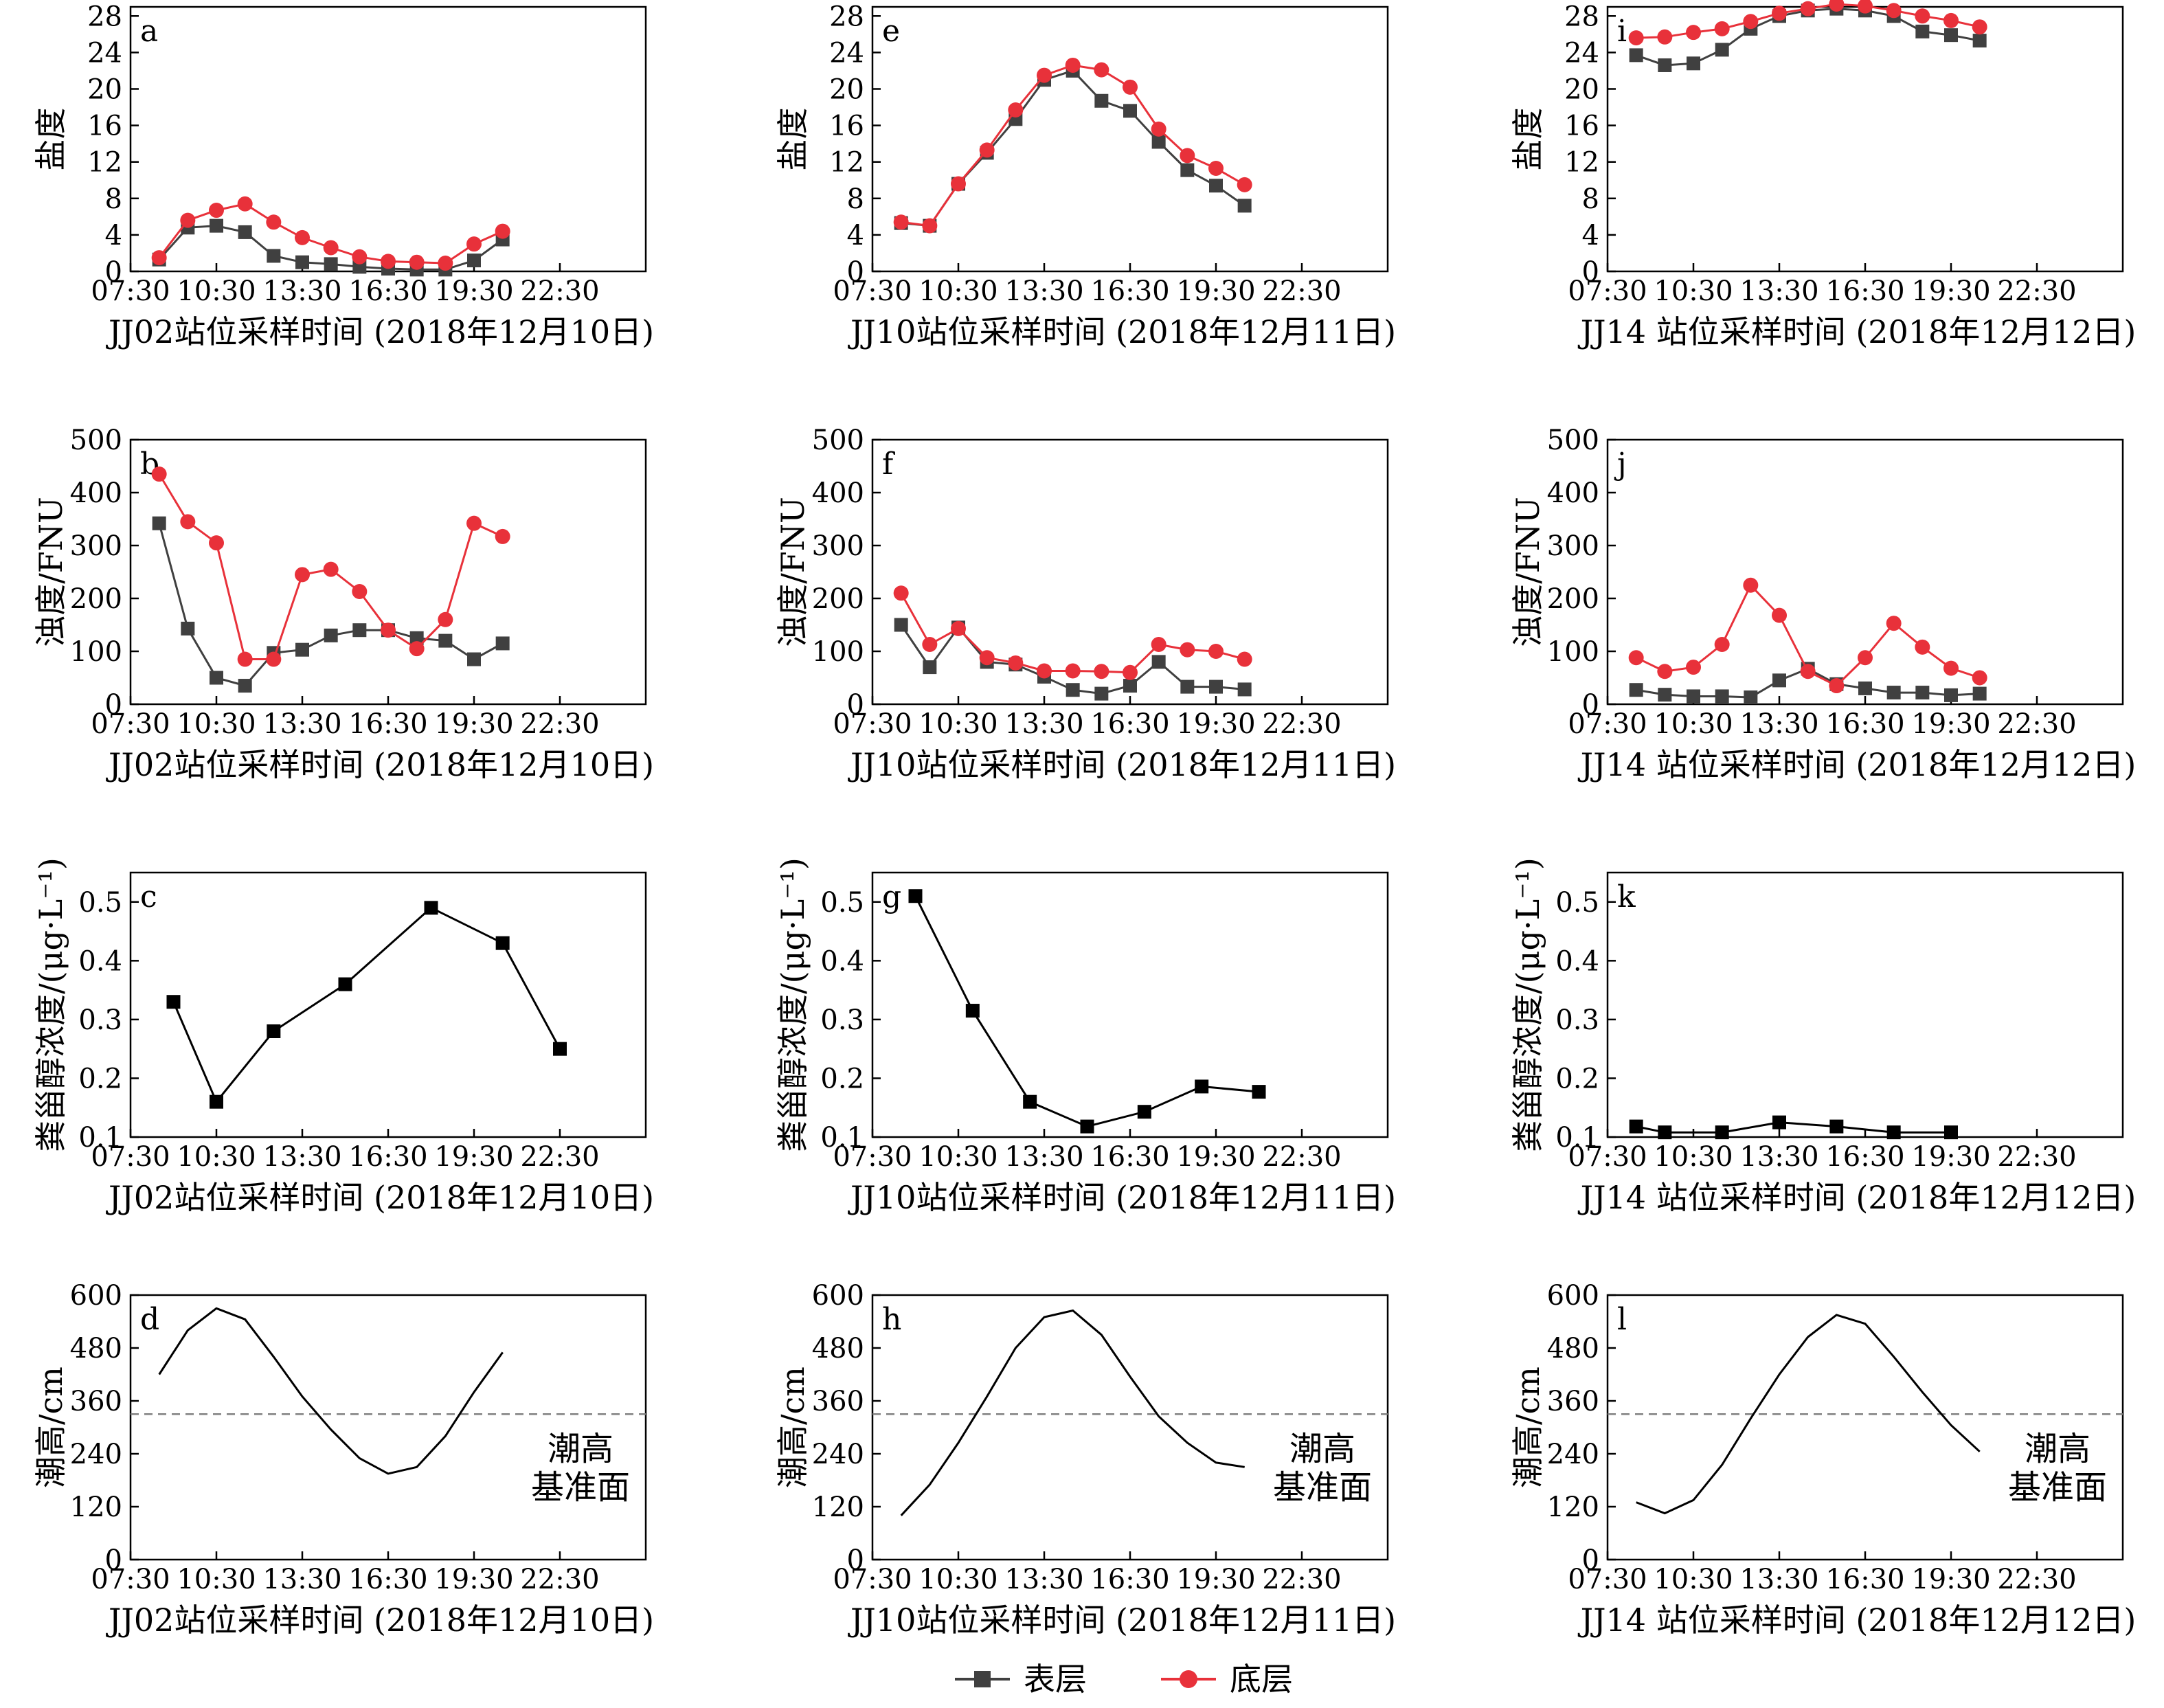  I want to click on panel-letter: g, so click(892, 896).